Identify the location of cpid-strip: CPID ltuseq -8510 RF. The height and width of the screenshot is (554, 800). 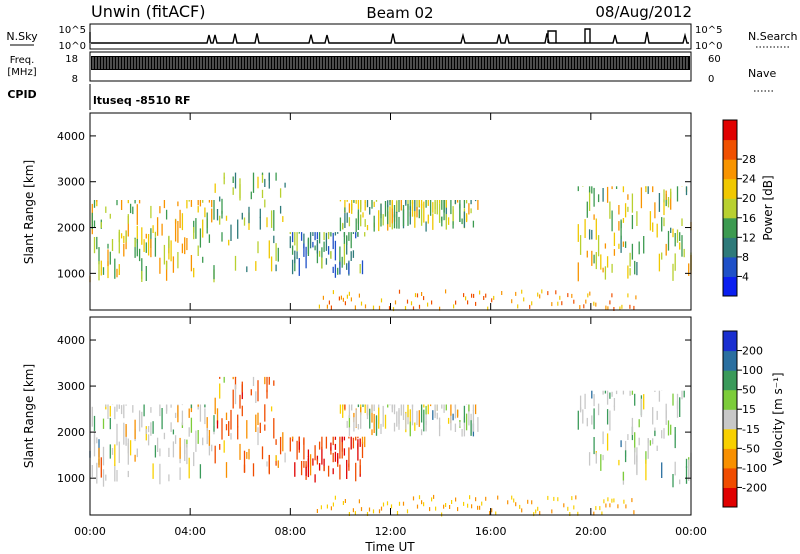
(99, 97).